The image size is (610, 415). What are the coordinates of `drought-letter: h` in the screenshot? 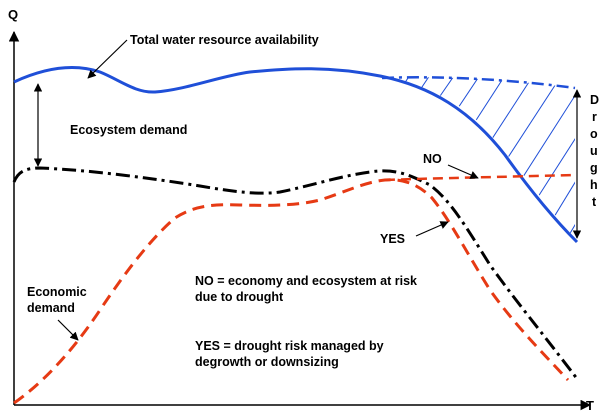 It's located at (594, 185).